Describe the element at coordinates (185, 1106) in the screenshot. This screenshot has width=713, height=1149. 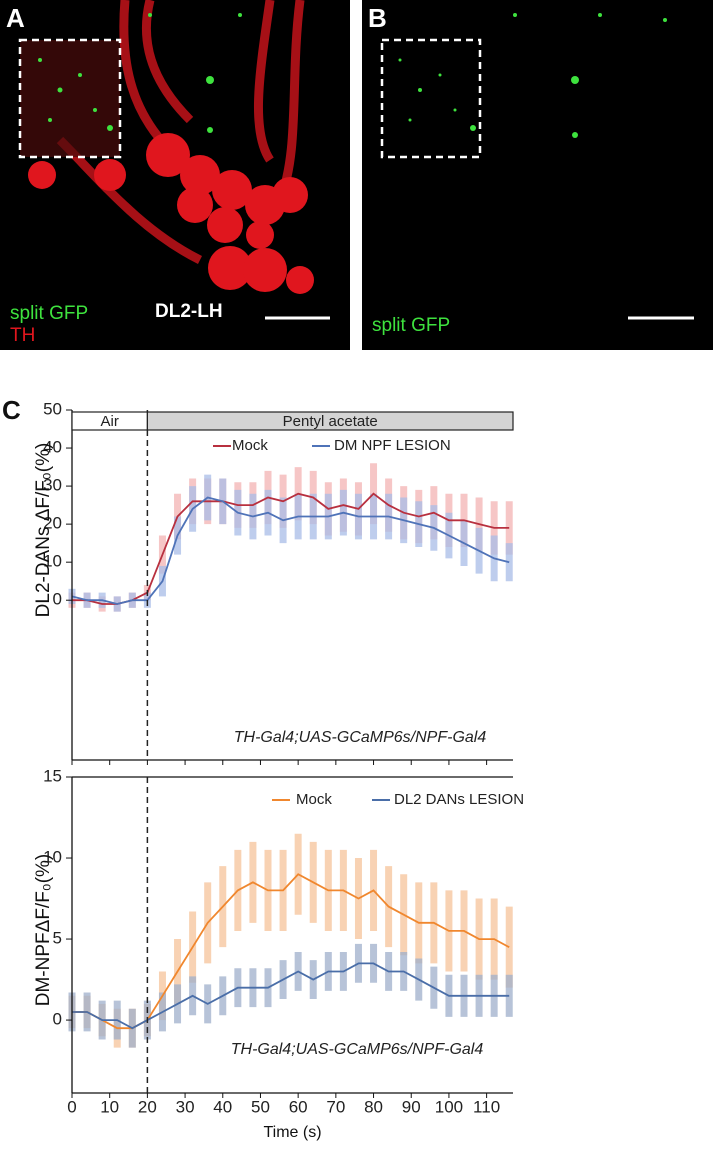
I see `x-tick-label: 30` at that location.